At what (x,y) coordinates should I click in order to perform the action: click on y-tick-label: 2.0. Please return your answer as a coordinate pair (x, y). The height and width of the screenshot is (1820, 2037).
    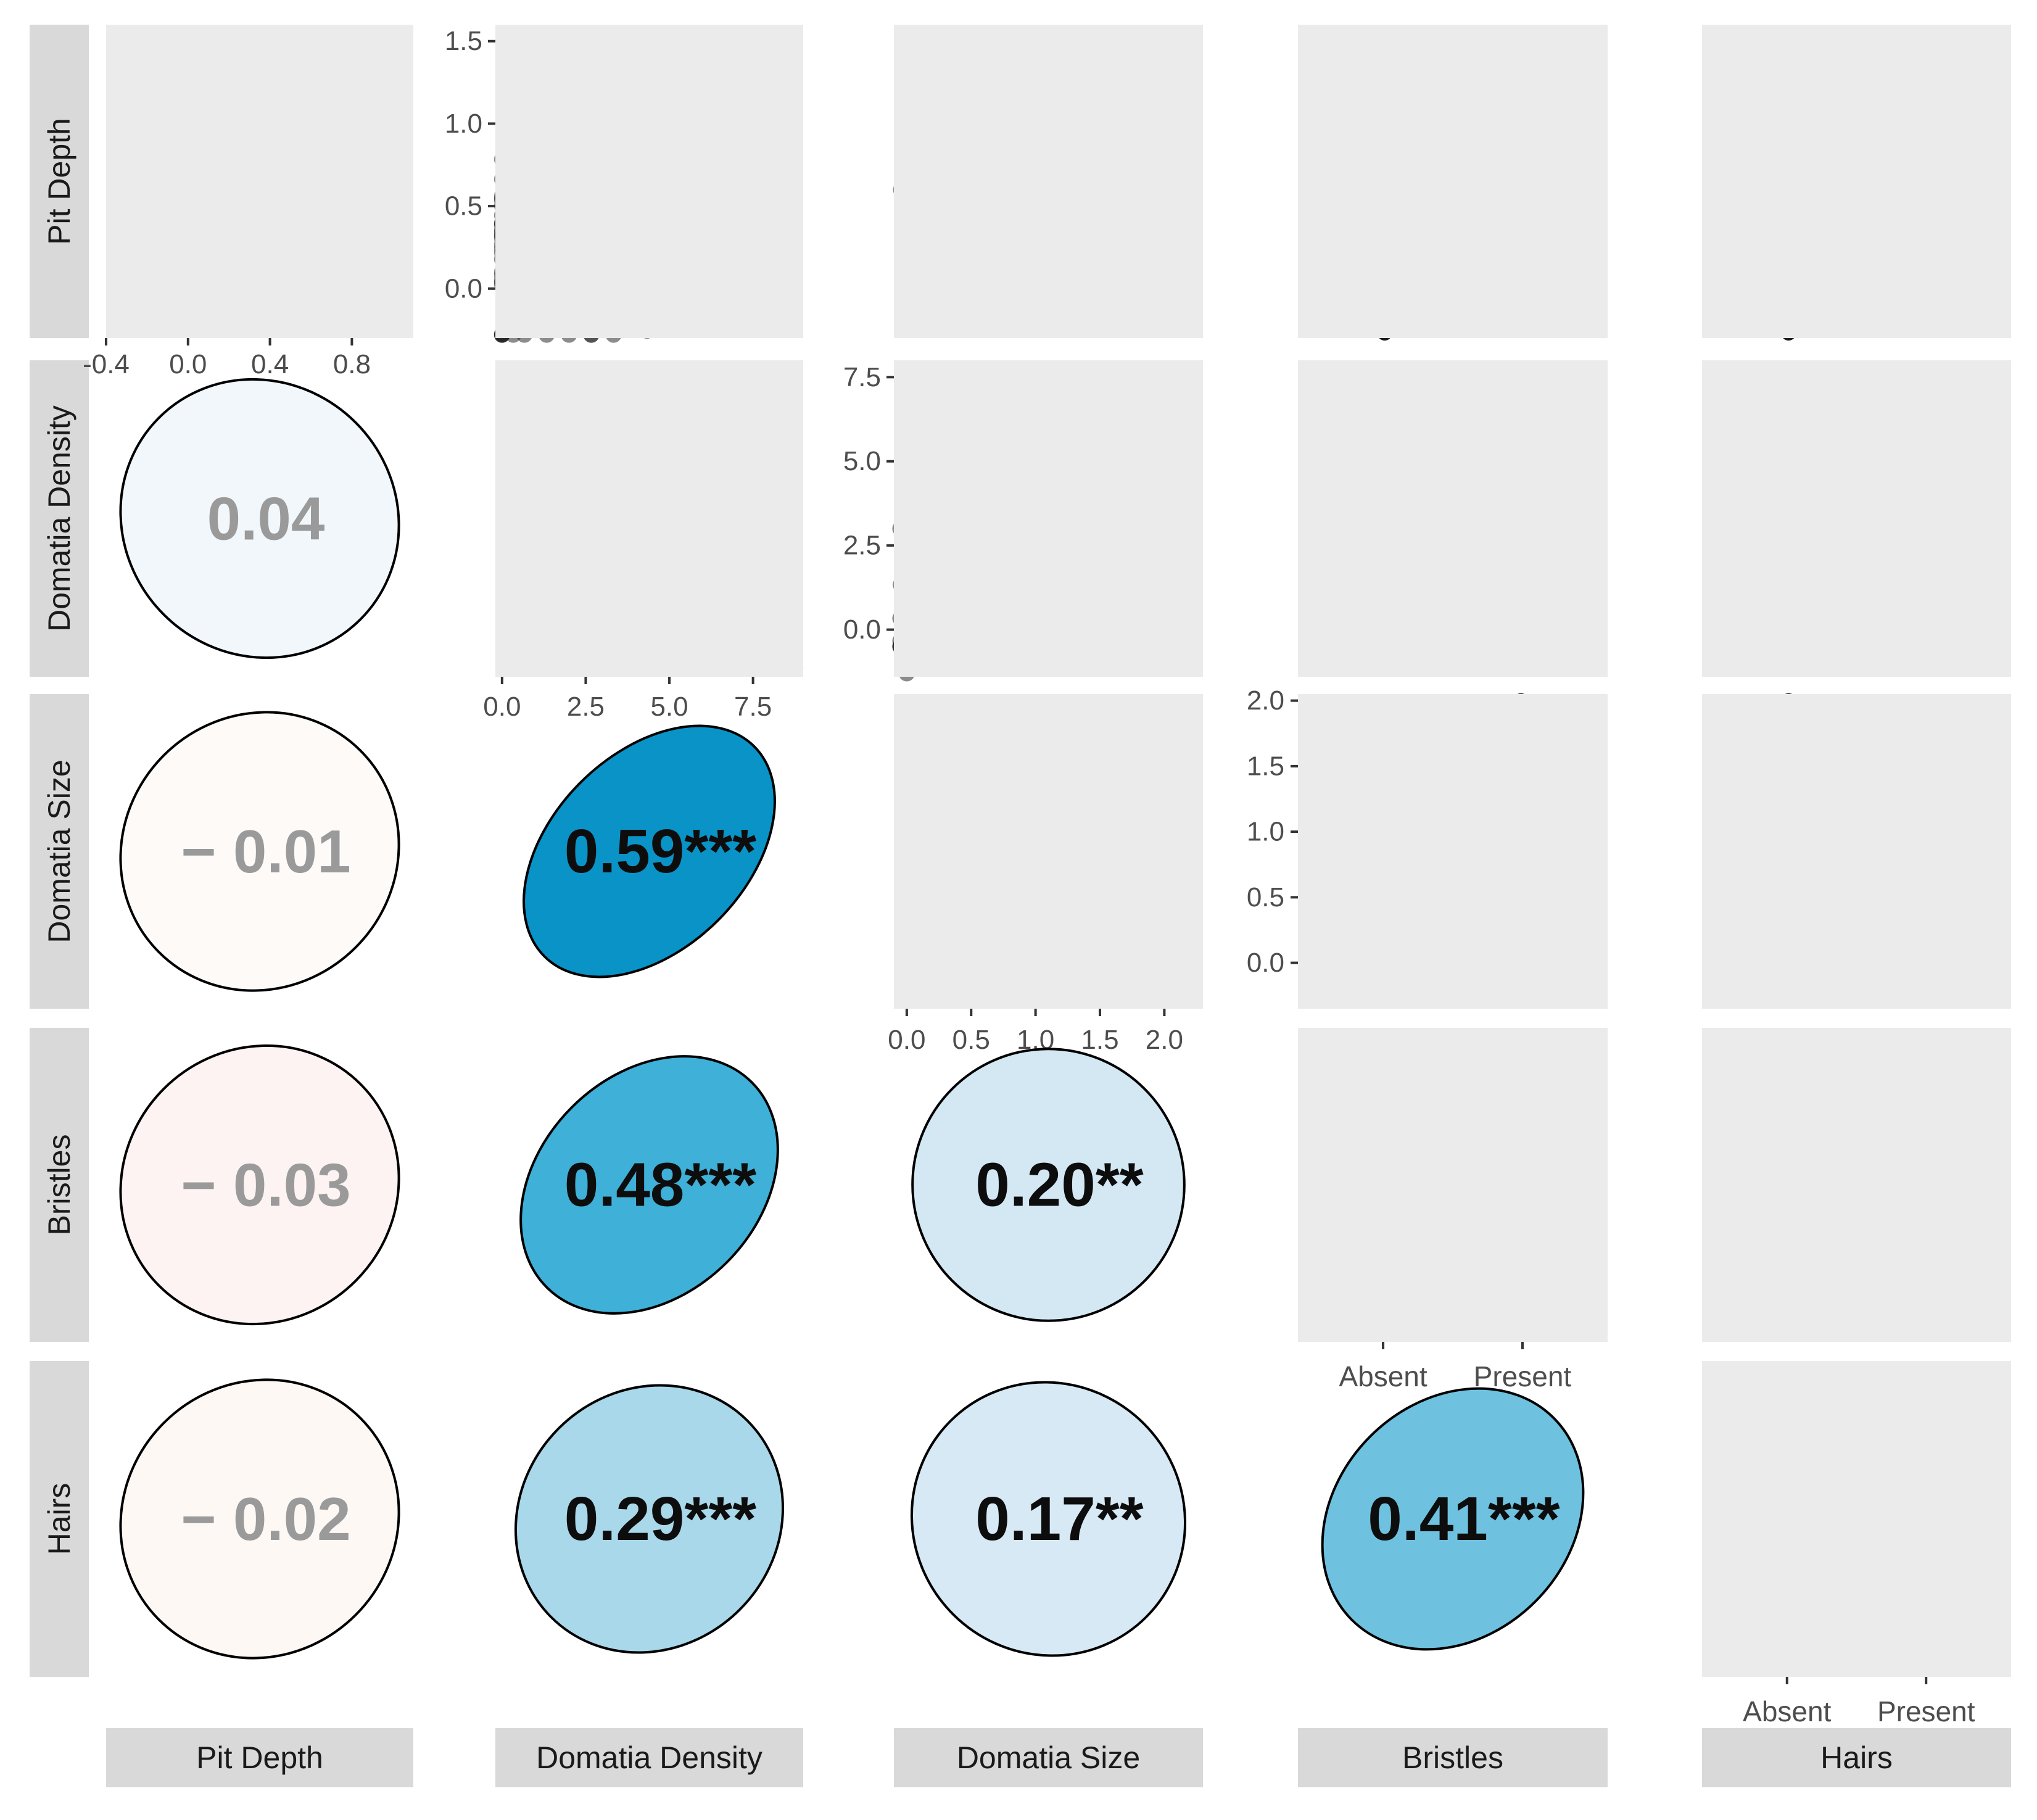
    Looking at the image, I should click on (1265, 700).